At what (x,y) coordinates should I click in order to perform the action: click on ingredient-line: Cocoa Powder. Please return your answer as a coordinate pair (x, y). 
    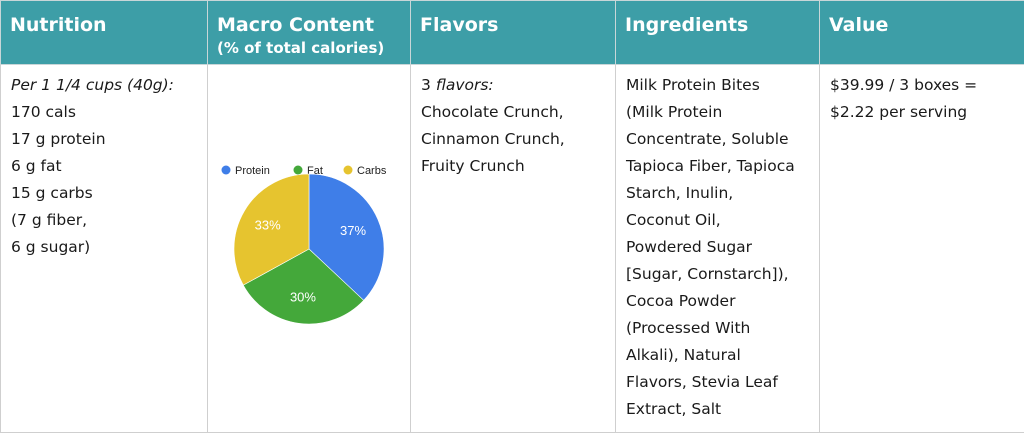
    Looking at the image, I should click on (681, 301).